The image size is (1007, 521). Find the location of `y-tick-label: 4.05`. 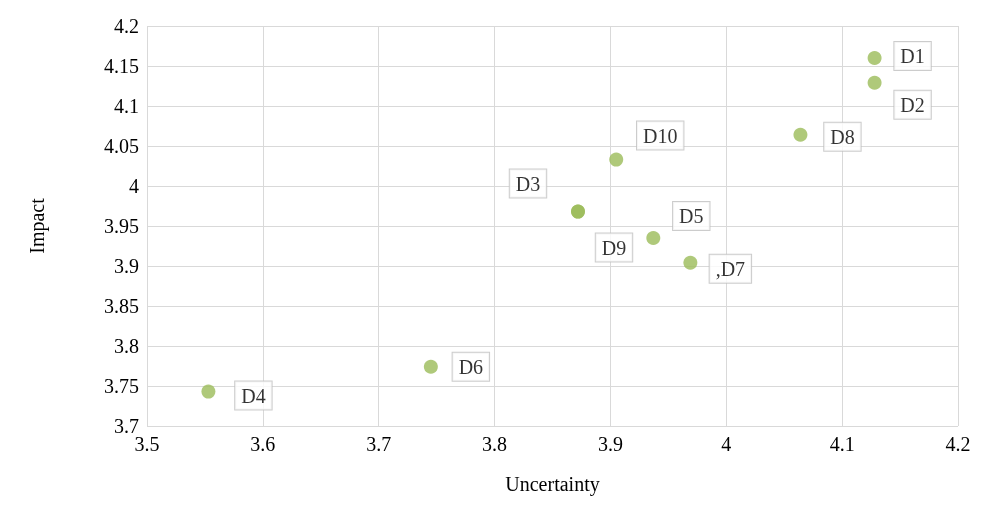

y-tick-label: 4.05 is located at coordinates (121, 146).